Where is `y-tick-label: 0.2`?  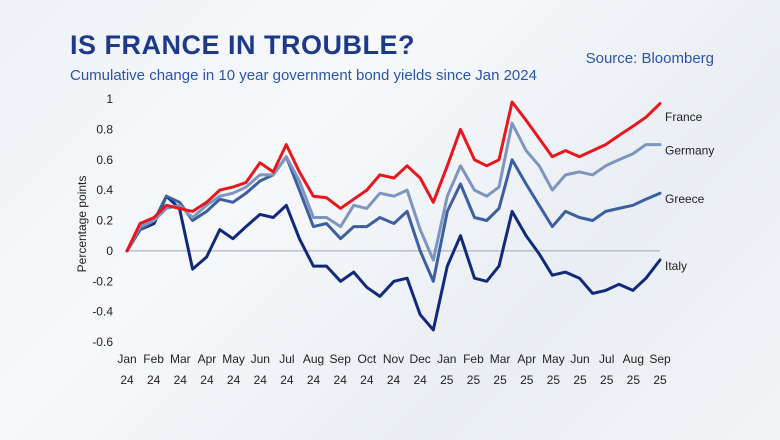
y-tick-label: 0.2 is located at coordinates (104, 221).